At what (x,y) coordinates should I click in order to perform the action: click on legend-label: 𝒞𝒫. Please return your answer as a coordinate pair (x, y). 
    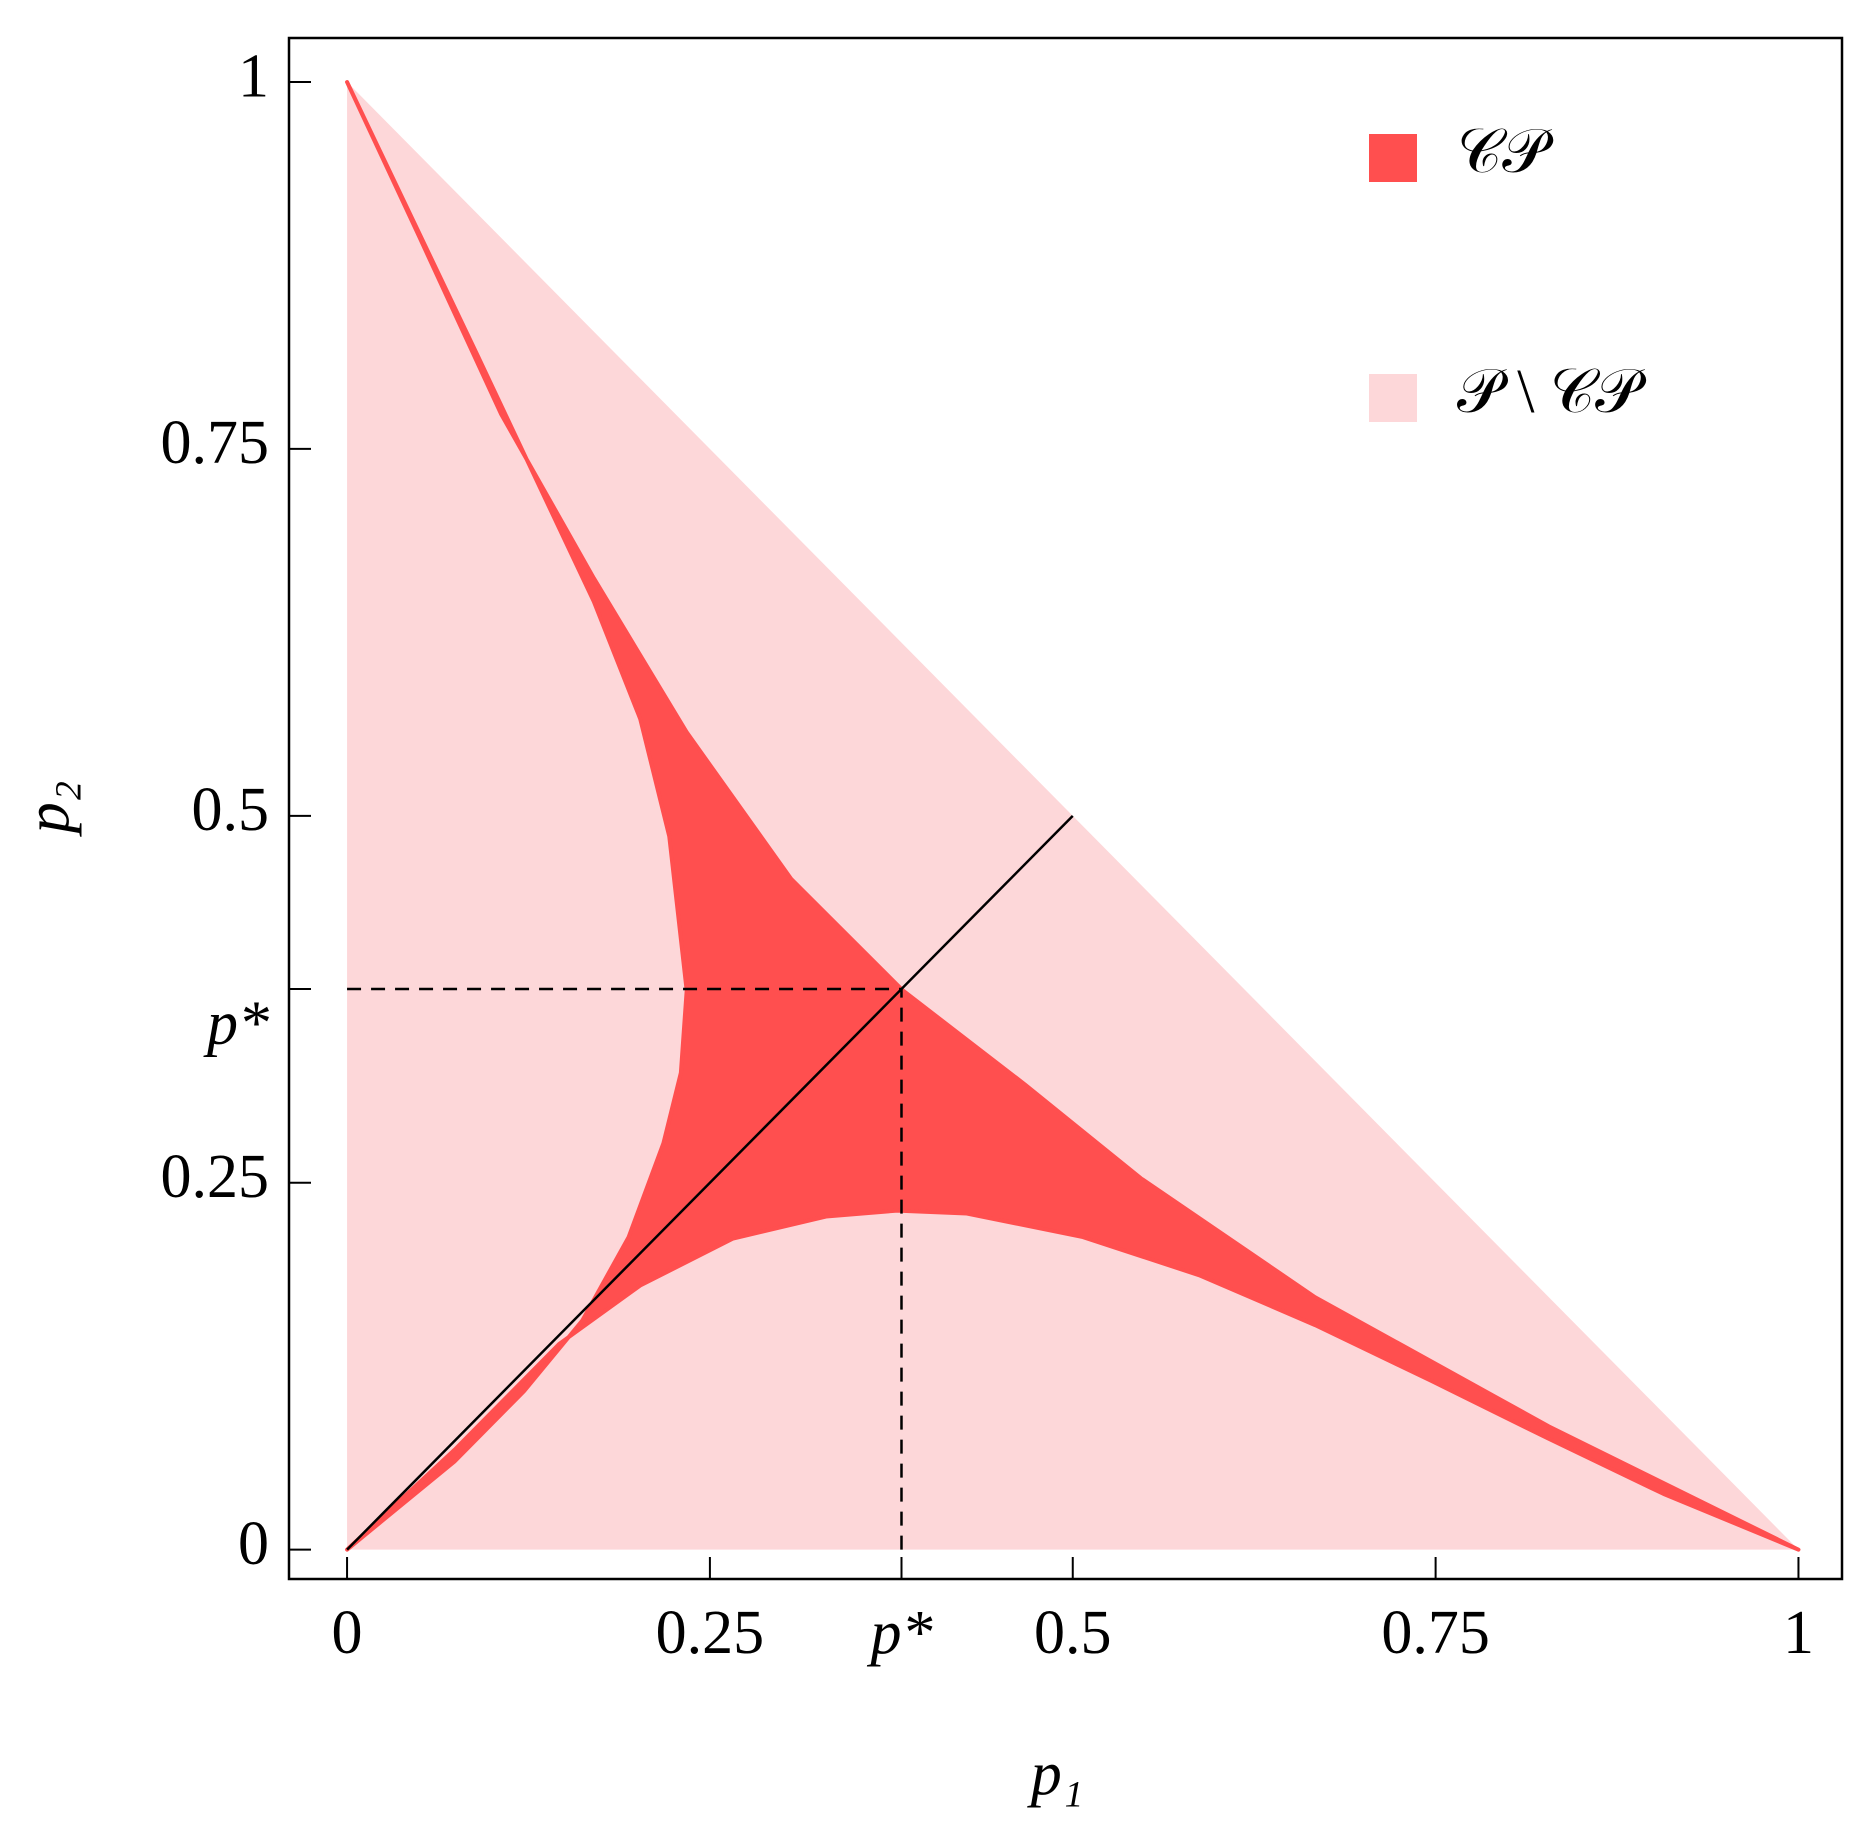
    Looking at the image, I should click on (1505, 152).